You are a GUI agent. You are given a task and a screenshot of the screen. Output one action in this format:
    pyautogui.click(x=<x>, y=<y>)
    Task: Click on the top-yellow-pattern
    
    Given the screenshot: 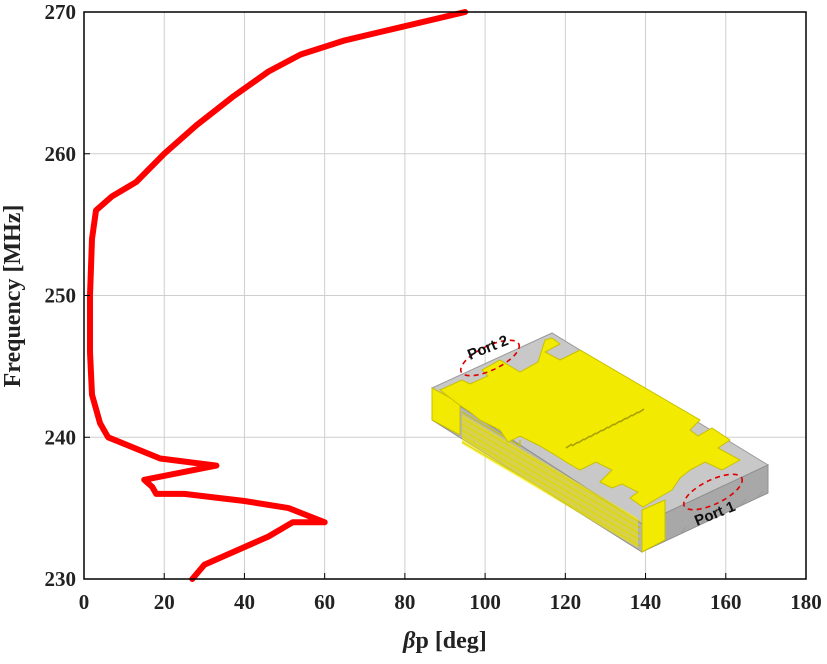 What is the action you would take?
    pyautogui.click(x=590, y=422)
    